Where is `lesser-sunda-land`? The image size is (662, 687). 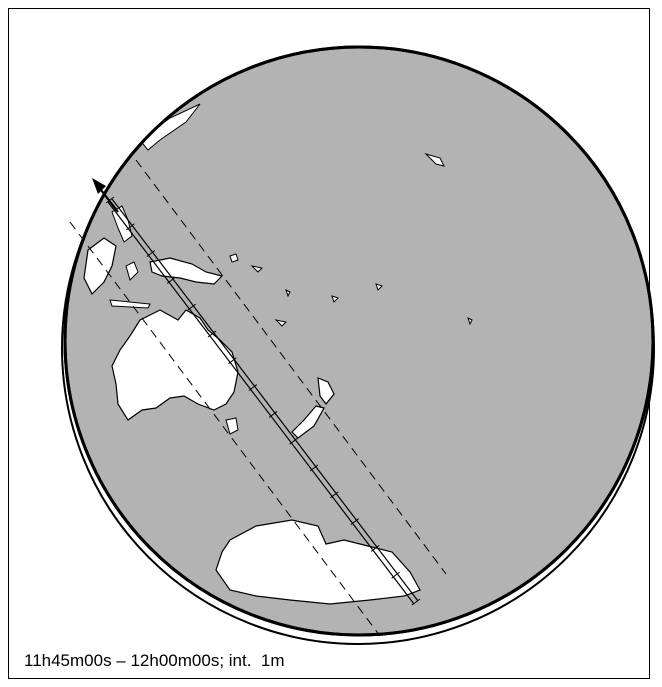 lesser-sunda-land is located at coordinates (130, 304).